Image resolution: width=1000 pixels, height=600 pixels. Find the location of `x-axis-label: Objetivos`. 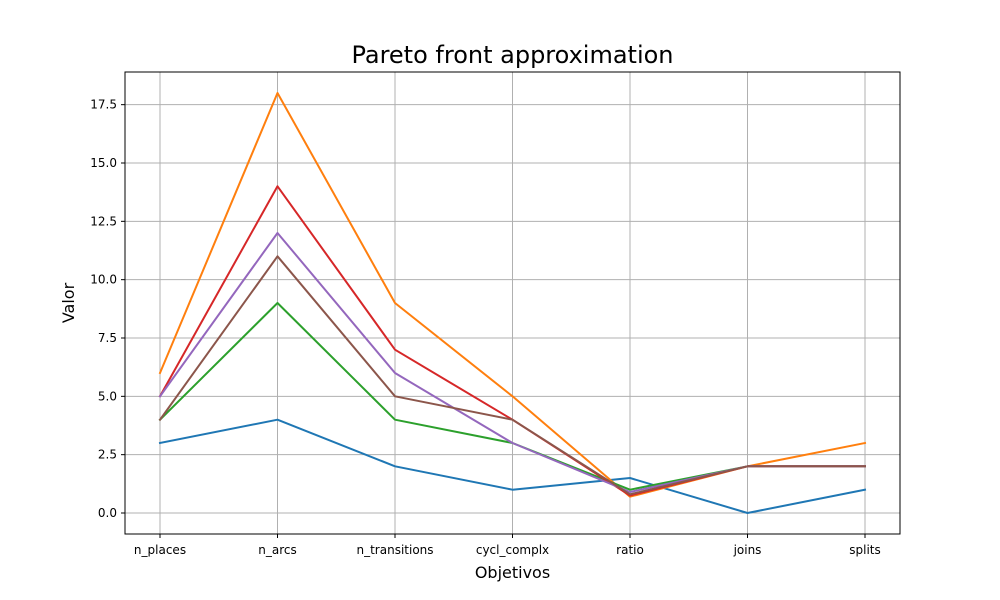

x-axis-label: Objetivos is located at coordinates (512, 572).